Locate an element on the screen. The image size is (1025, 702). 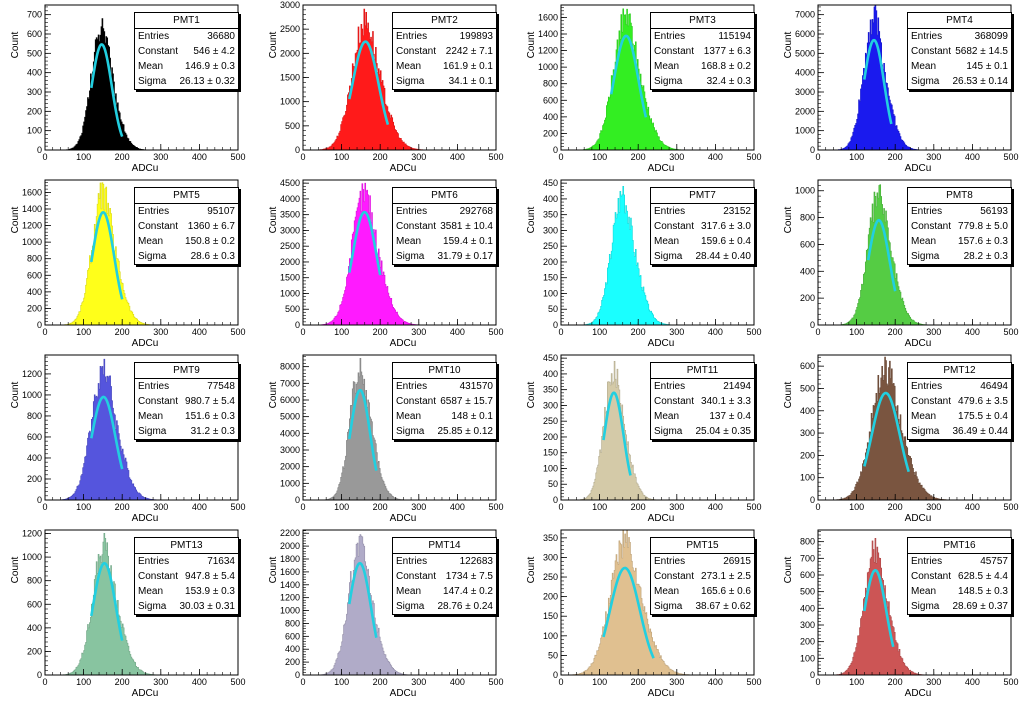
stats-row-constant: Constant 980.7 ± 5.4 is located at coordinates (186, 401).